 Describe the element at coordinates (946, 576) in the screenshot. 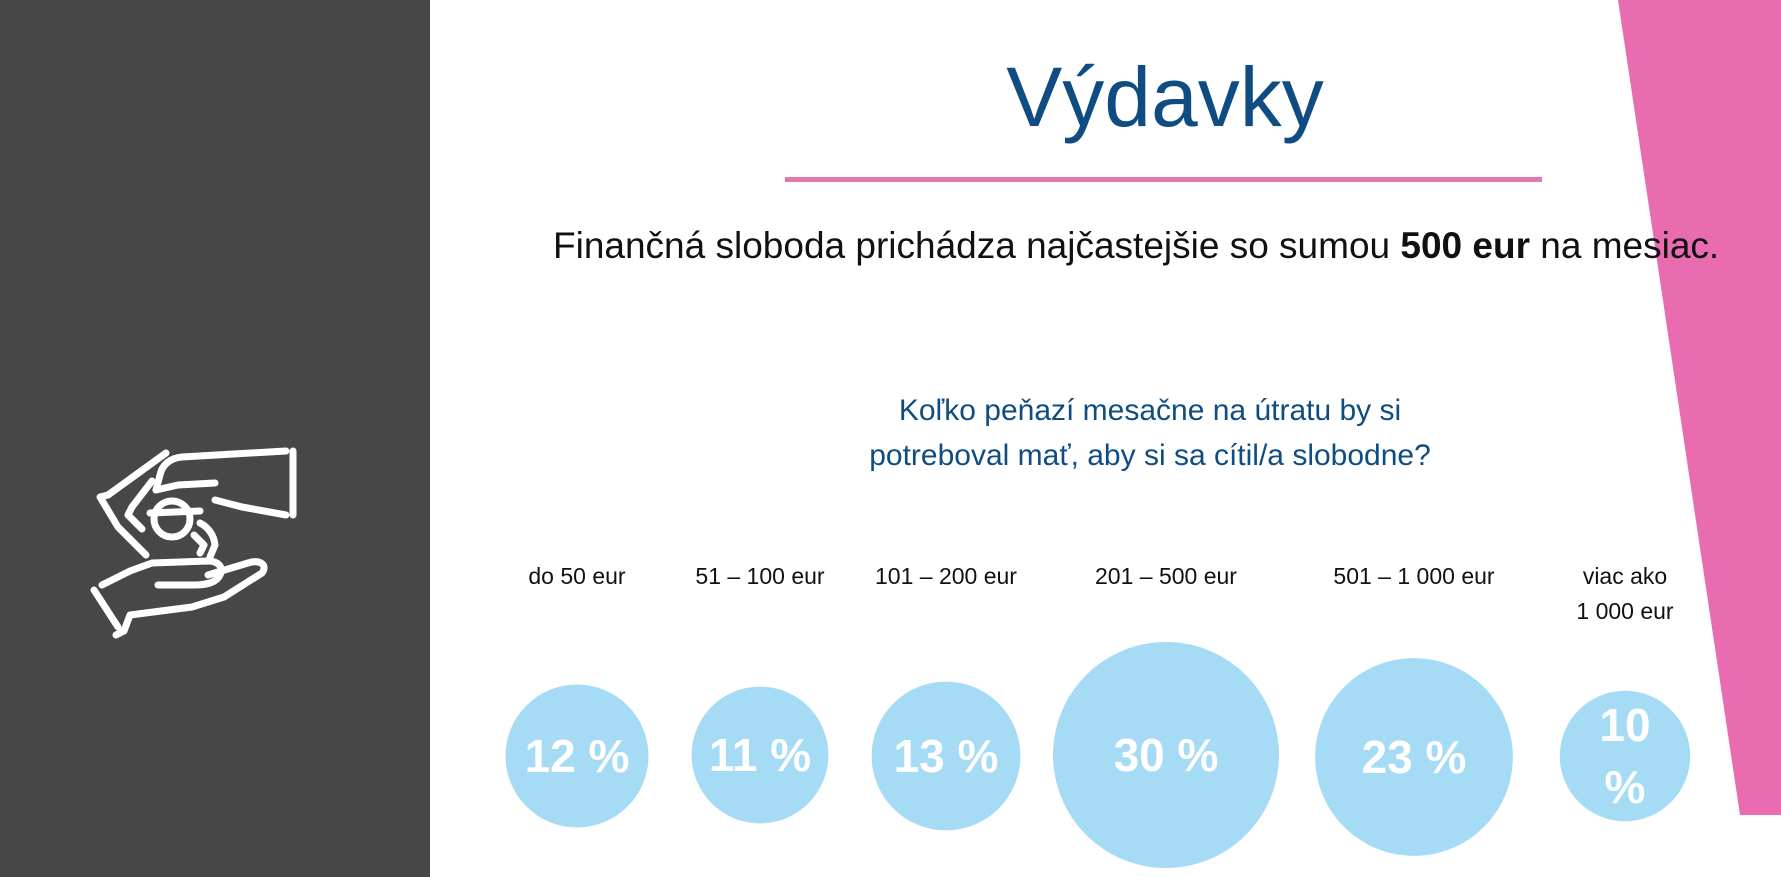

I see `category-label: 101 – 200 eur` at that location.